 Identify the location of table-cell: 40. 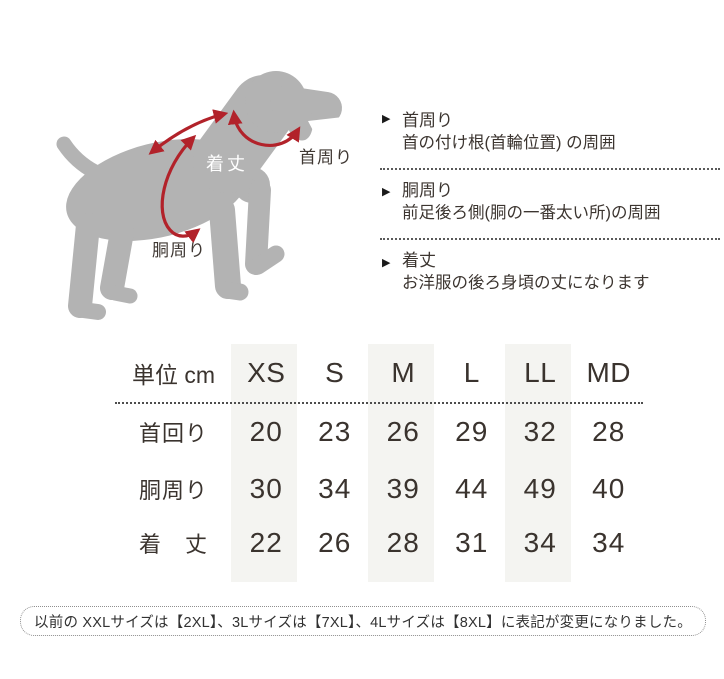
(609, 488).